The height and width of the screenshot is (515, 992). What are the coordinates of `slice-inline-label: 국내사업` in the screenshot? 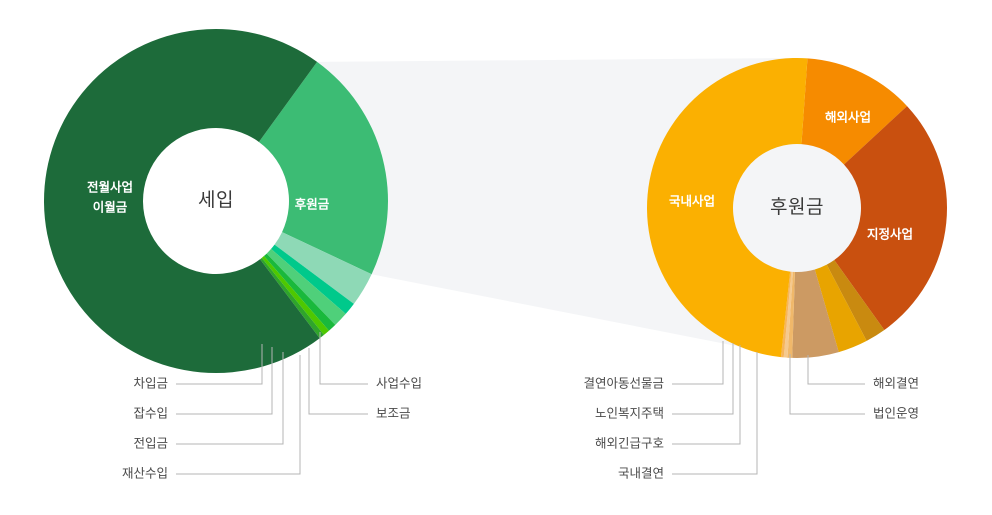 It's located at (692, 200).